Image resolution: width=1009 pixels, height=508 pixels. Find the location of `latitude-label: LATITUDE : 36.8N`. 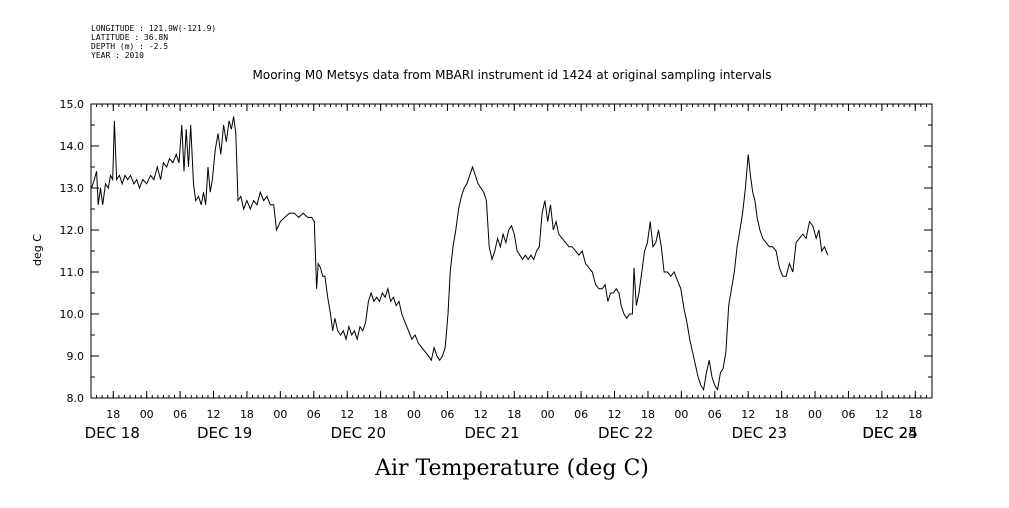

latitude-label: LATITUDE : 36.8N is located at coordinates (129, 37).